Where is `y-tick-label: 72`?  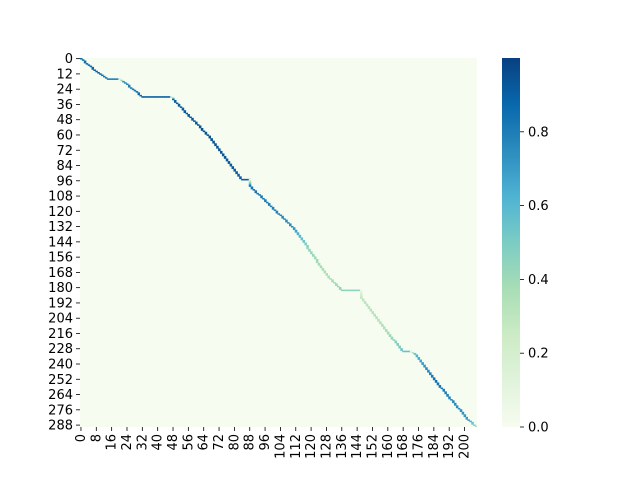 y-tick-label: 72 is located at coordinates (64, 151).